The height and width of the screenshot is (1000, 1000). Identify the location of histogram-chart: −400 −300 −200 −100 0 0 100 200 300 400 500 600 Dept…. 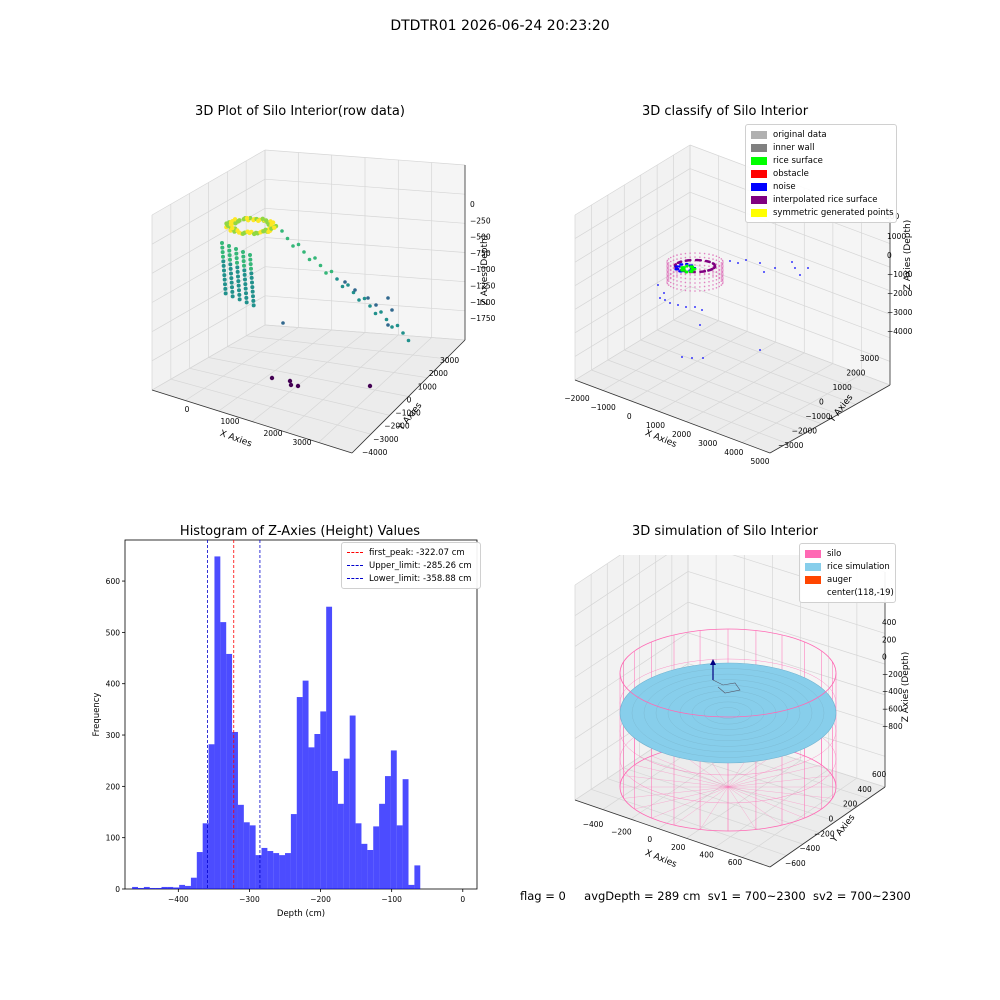
(285, 729).